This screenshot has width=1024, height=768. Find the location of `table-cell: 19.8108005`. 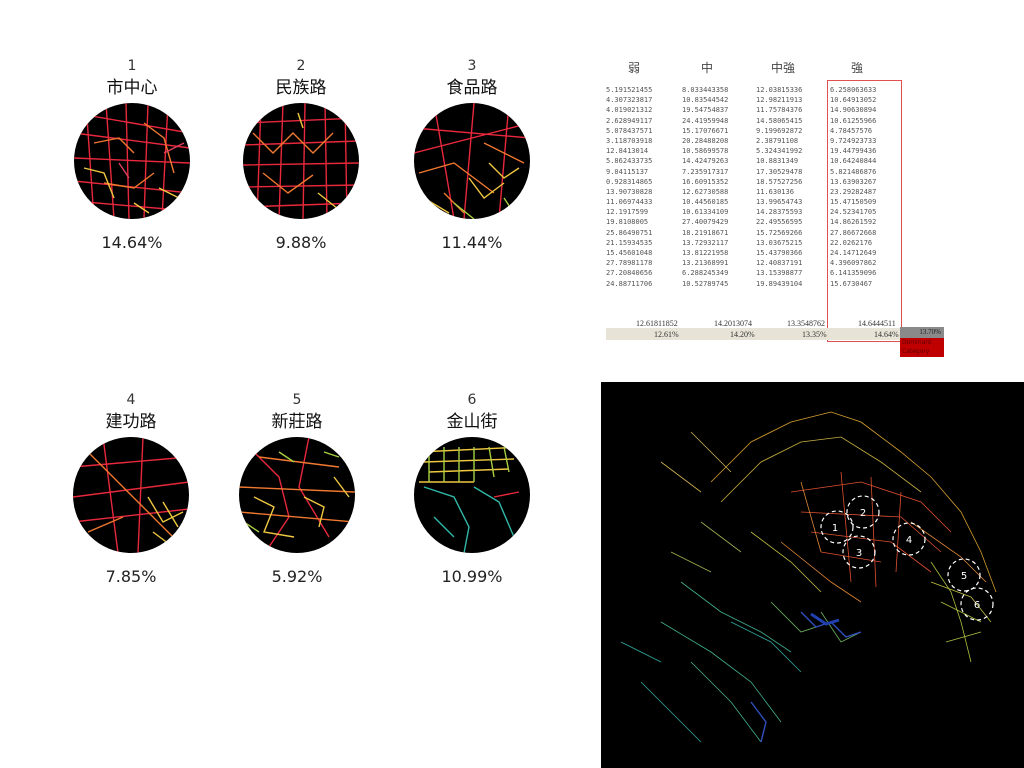

table-cell: 19.8108005 is located at coordinates (627, 222).